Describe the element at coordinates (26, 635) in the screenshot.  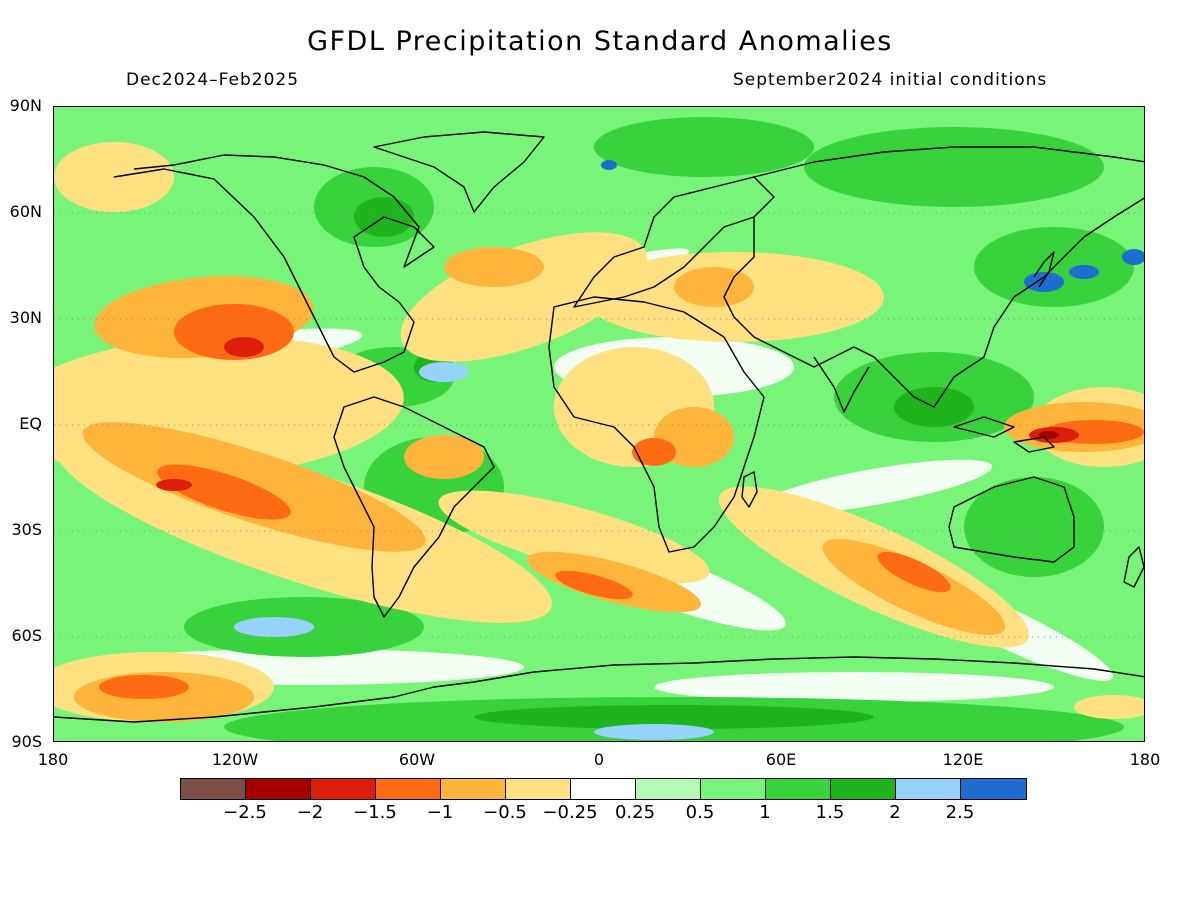
I see `lat-label-60s: 60S` at that location.